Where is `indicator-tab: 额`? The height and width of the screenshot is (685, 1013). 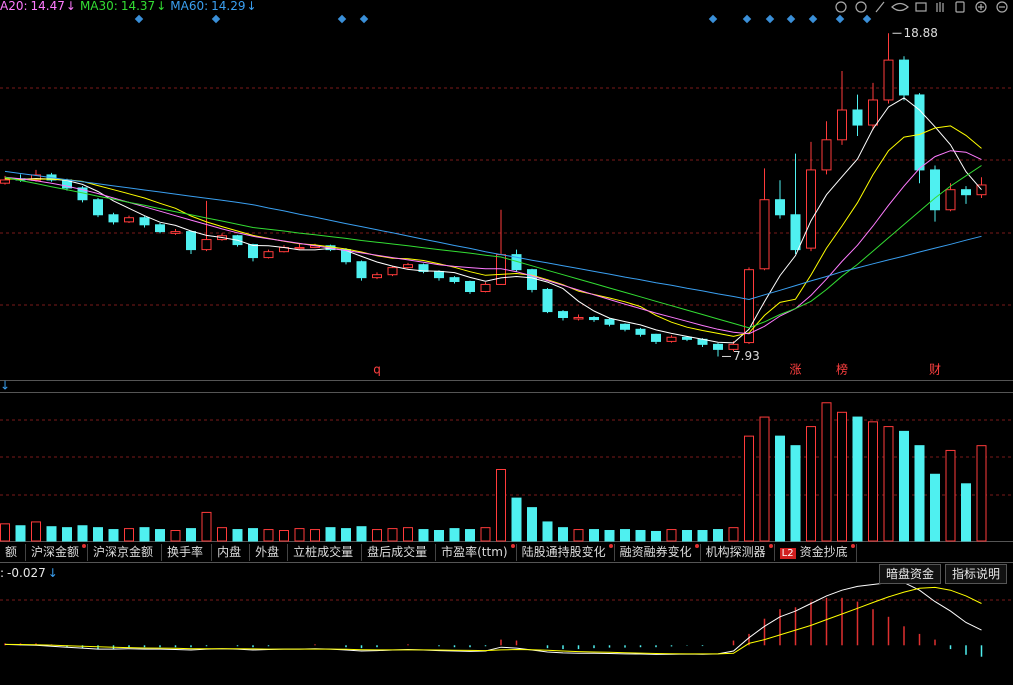 indicator-tab: 额 is located at coordinates (13, 552).